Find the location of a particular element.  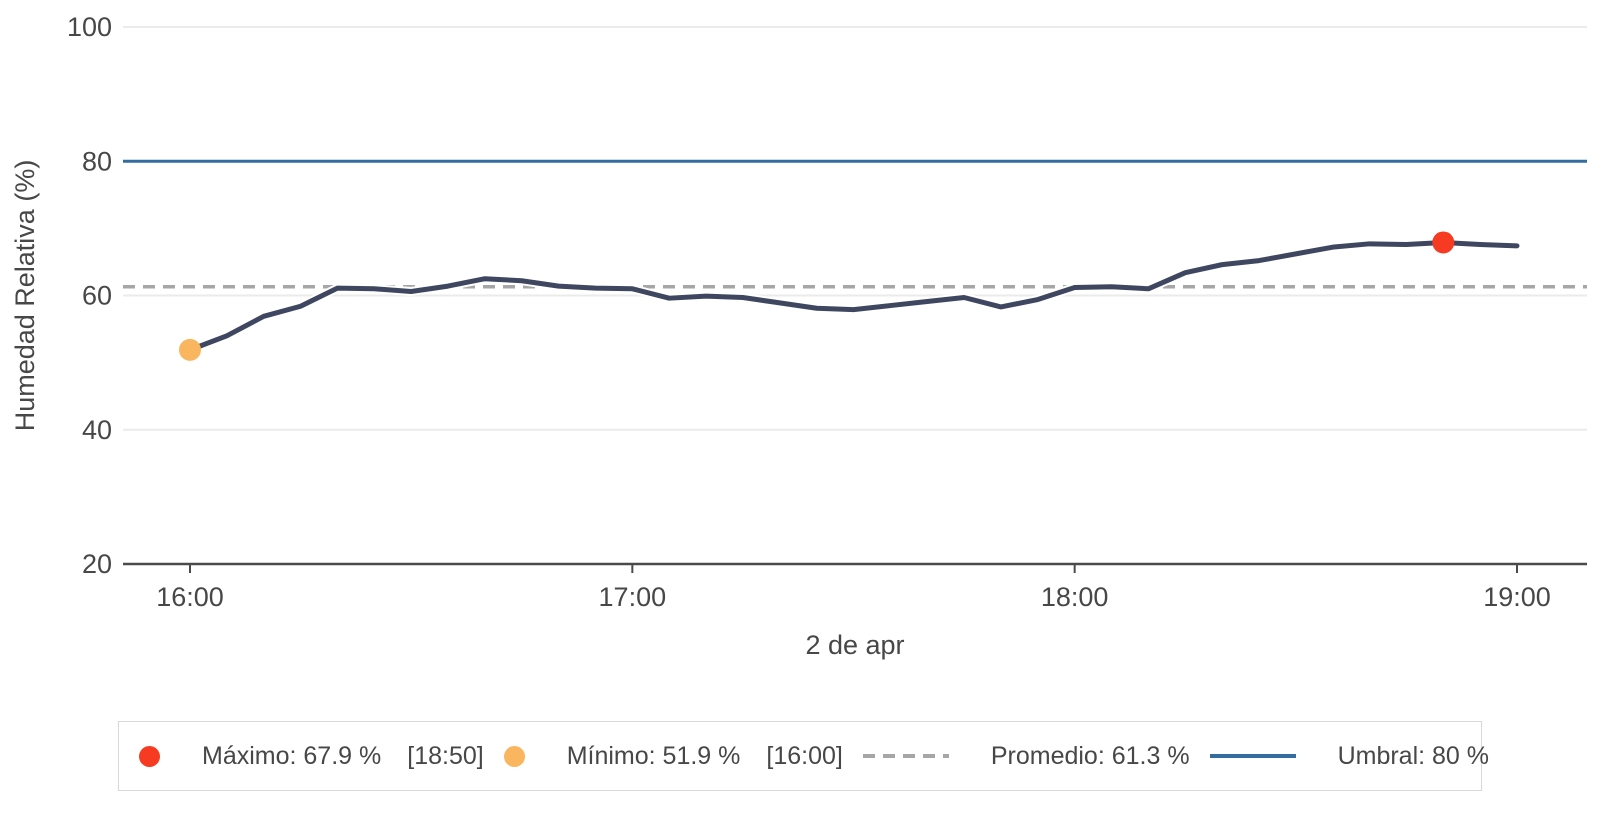

series-line is located at coordinates (853, 296).